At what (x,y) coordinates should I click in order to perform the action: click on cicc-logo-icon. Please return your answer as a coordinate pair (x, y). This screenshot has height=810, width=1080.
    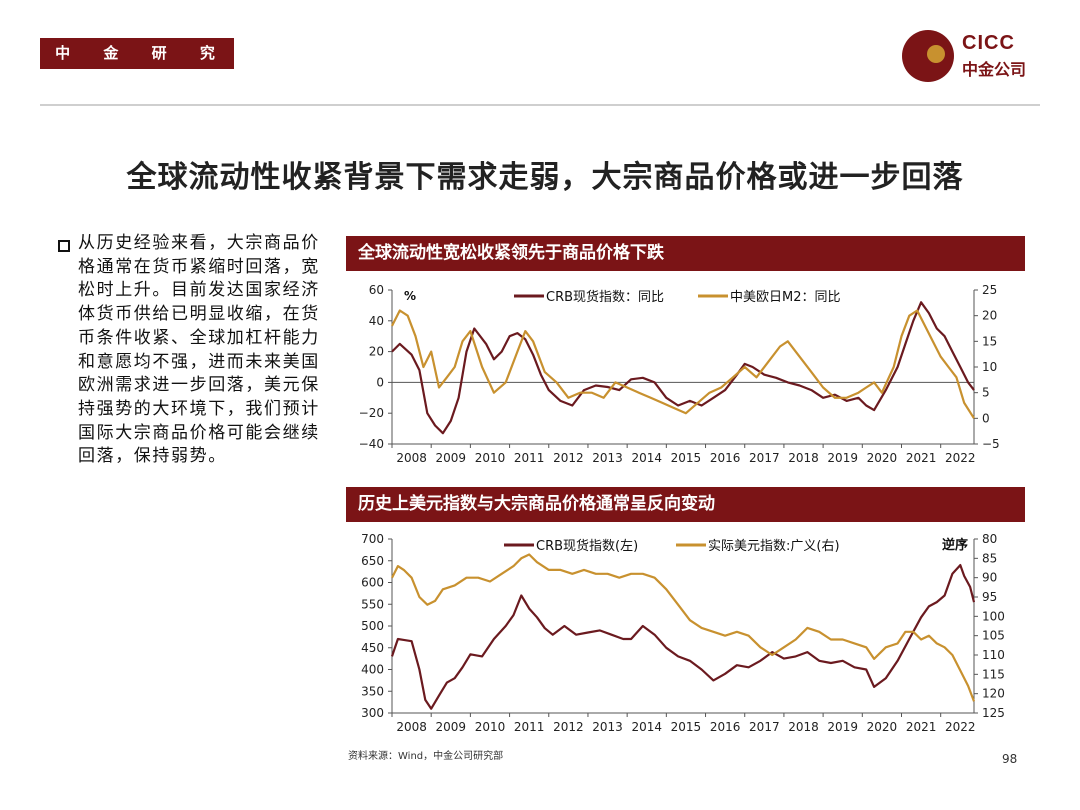
    Looking at the image, I should click on (928, 56).